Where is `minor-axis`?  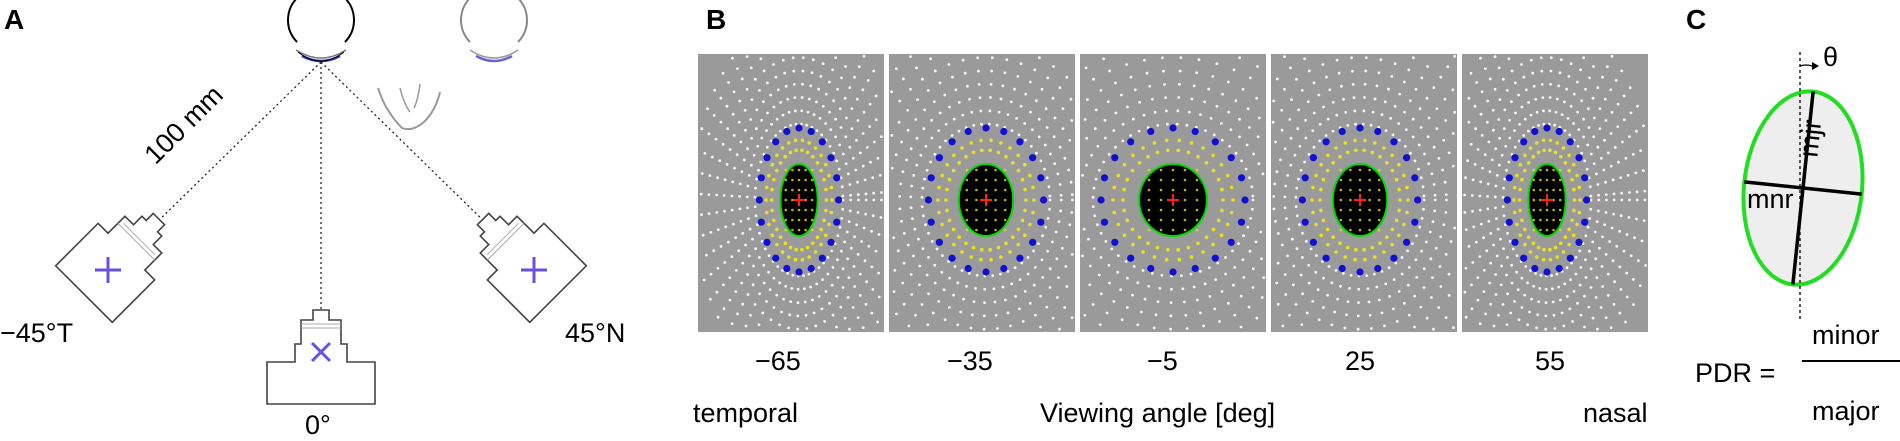
minor-axis is located at coordinates (1803, 188).